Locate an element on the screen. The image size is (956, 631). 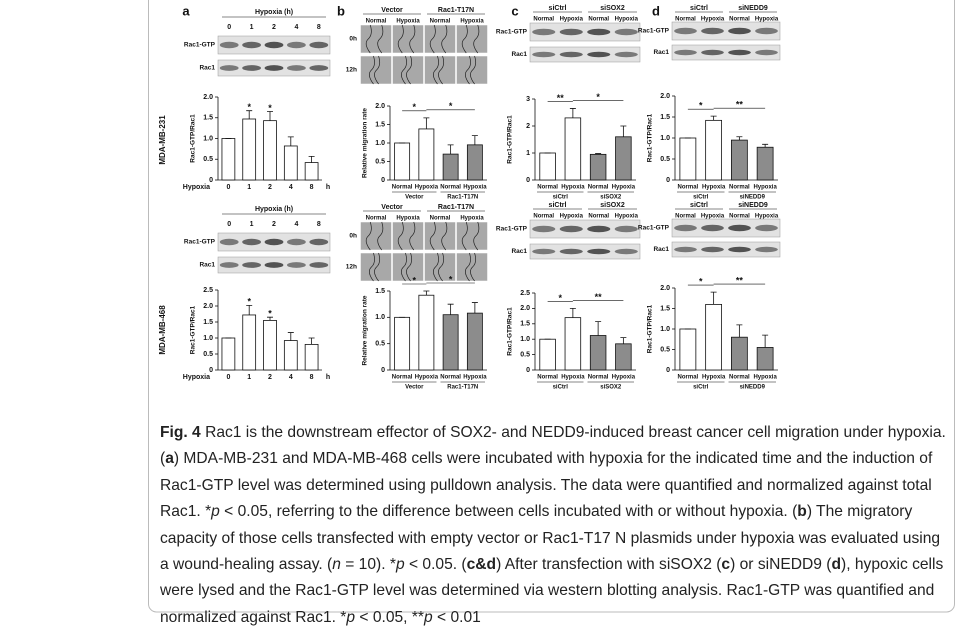
y-axis-label: Relative migration rate is located at coordinates (365, 330).